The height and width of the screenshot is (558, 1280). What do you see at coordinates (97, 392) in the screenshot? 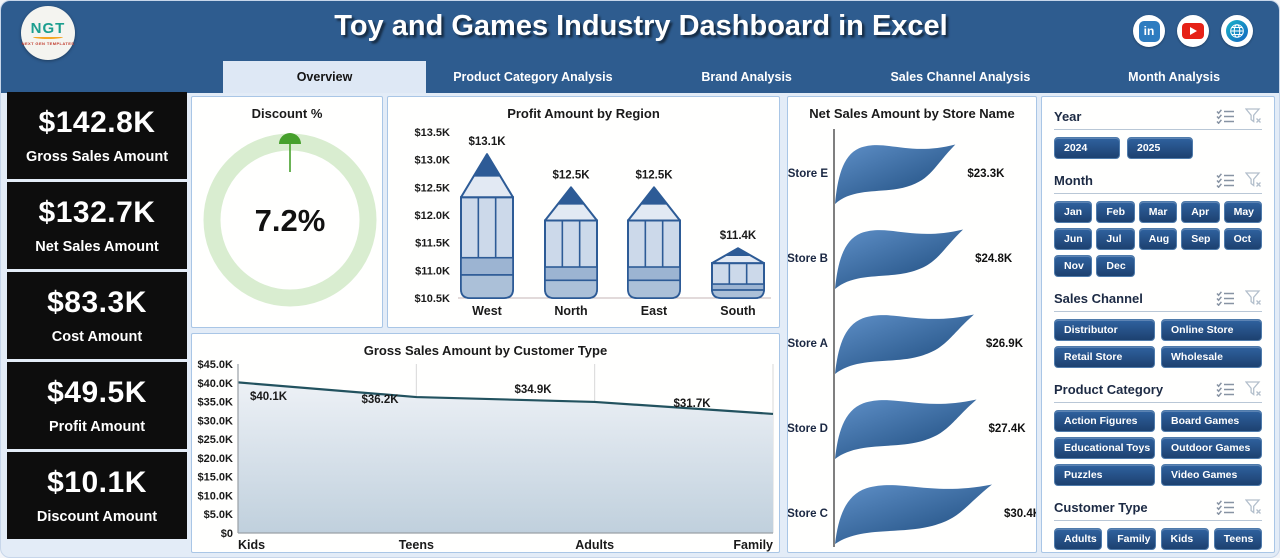
I see `kpi-value: $49.5K` at bounding box center [97, 392].